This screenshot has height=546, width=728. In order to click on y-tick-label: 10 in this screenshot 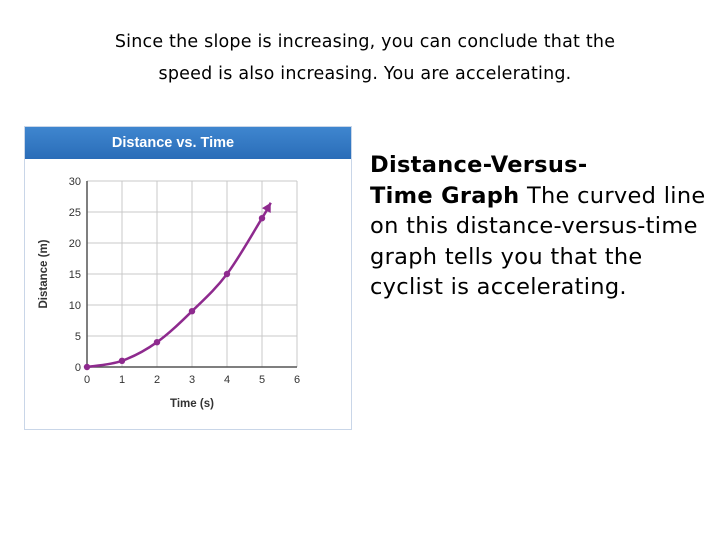, I will do `click(75, 306)`.